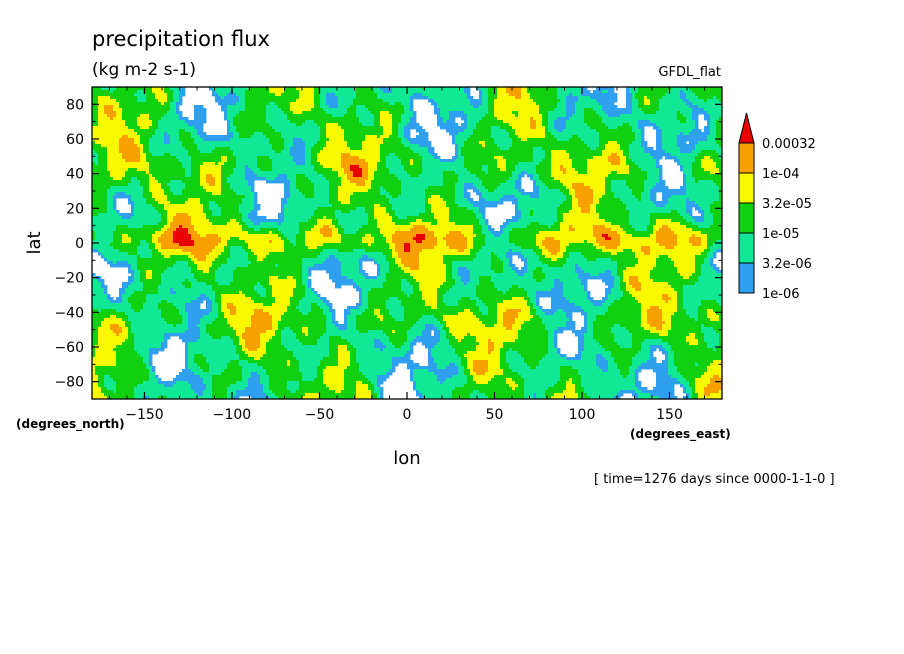  Describe the element at coordinates (781, 294) in the screenshot. I see `colorbar-label: 1e-06` at that location.